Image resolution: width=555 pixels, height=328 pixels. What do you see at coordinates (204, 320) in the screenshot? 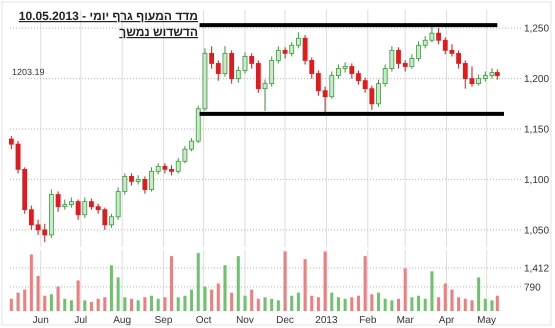
I see `x-tick-label: Oct` at bounding box center [204, 320].